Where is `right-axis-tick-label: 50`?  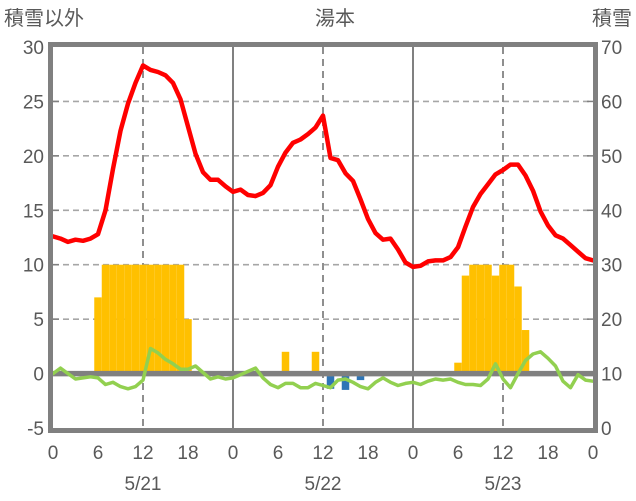
right-axis-tick-label: 50 is located at coordinates (611, 157).